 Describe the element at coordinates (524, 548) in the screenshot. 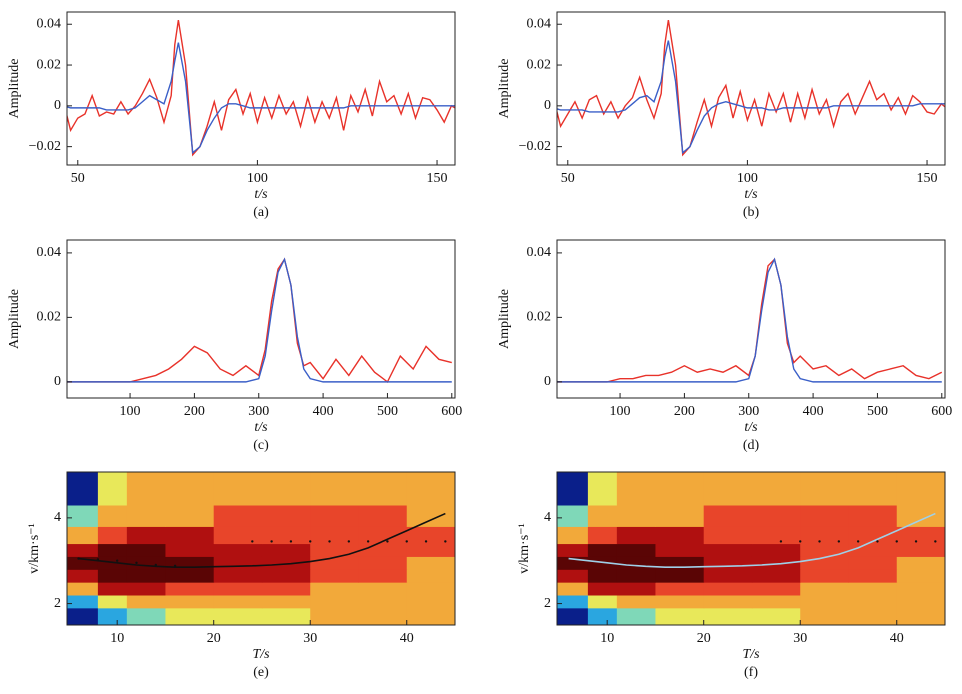

I see `y-axis-label: v/km·s⁻¹` at that location.